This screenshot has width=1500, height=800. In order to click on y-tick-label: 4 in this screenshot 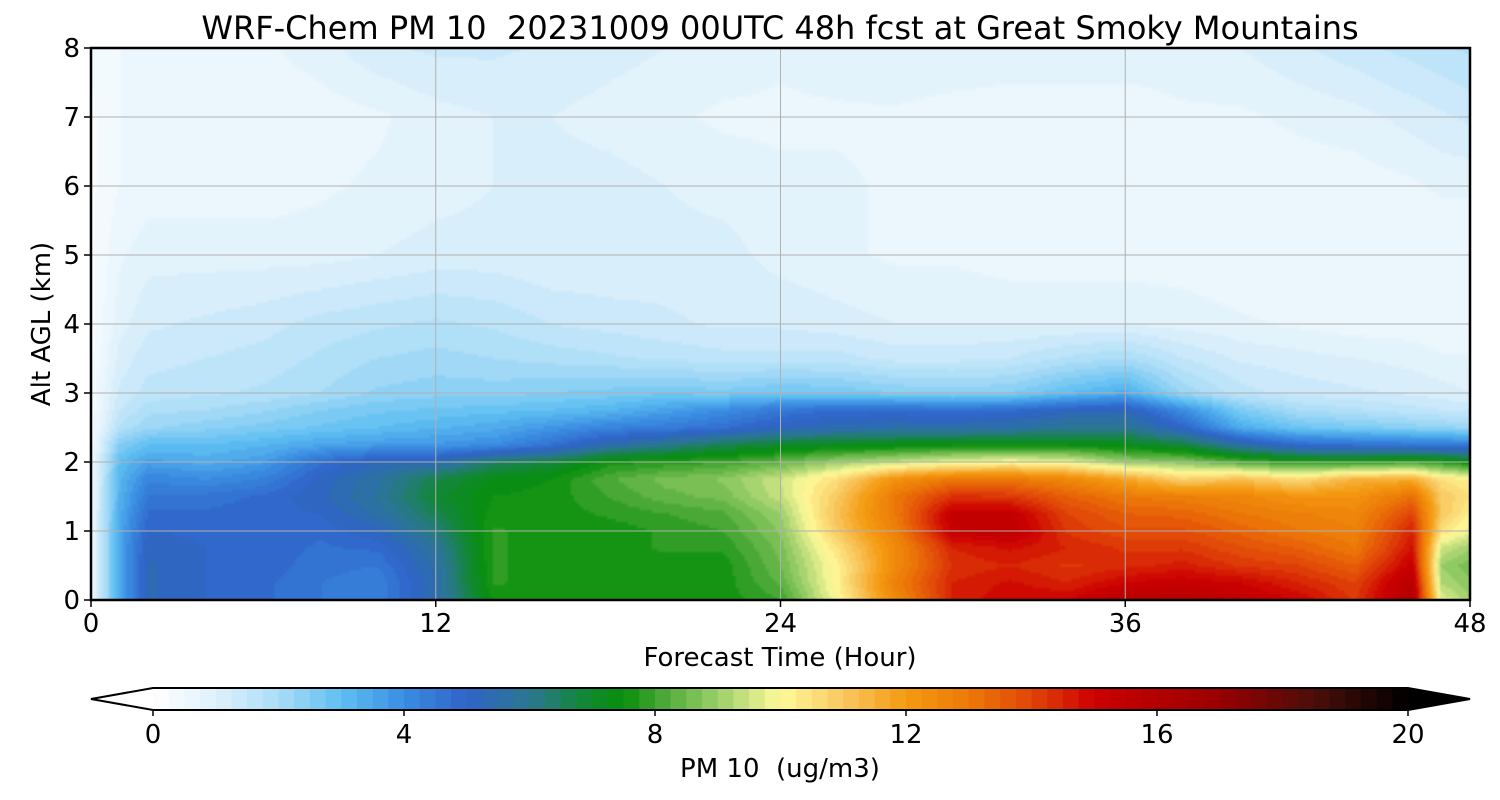, I will do `click(71, 325)`.